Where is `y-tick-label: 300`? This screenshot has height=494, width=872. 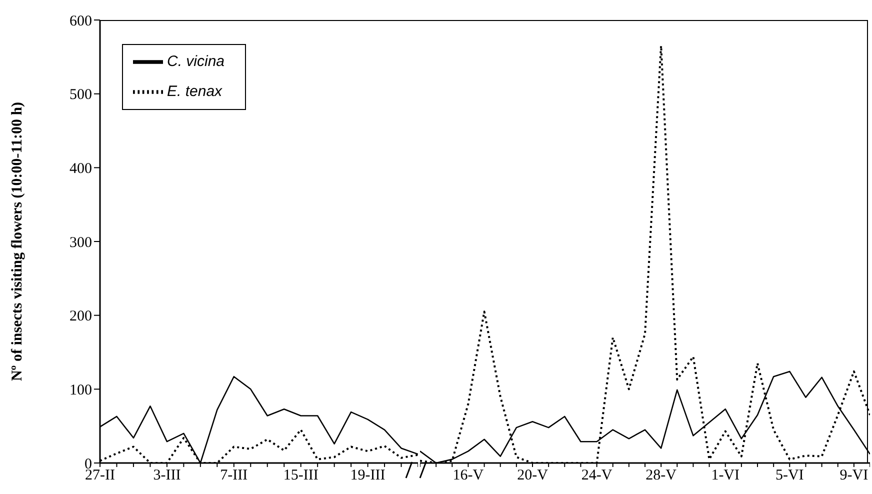 y-tick-label: 300 is located at coordinates (81, 242).